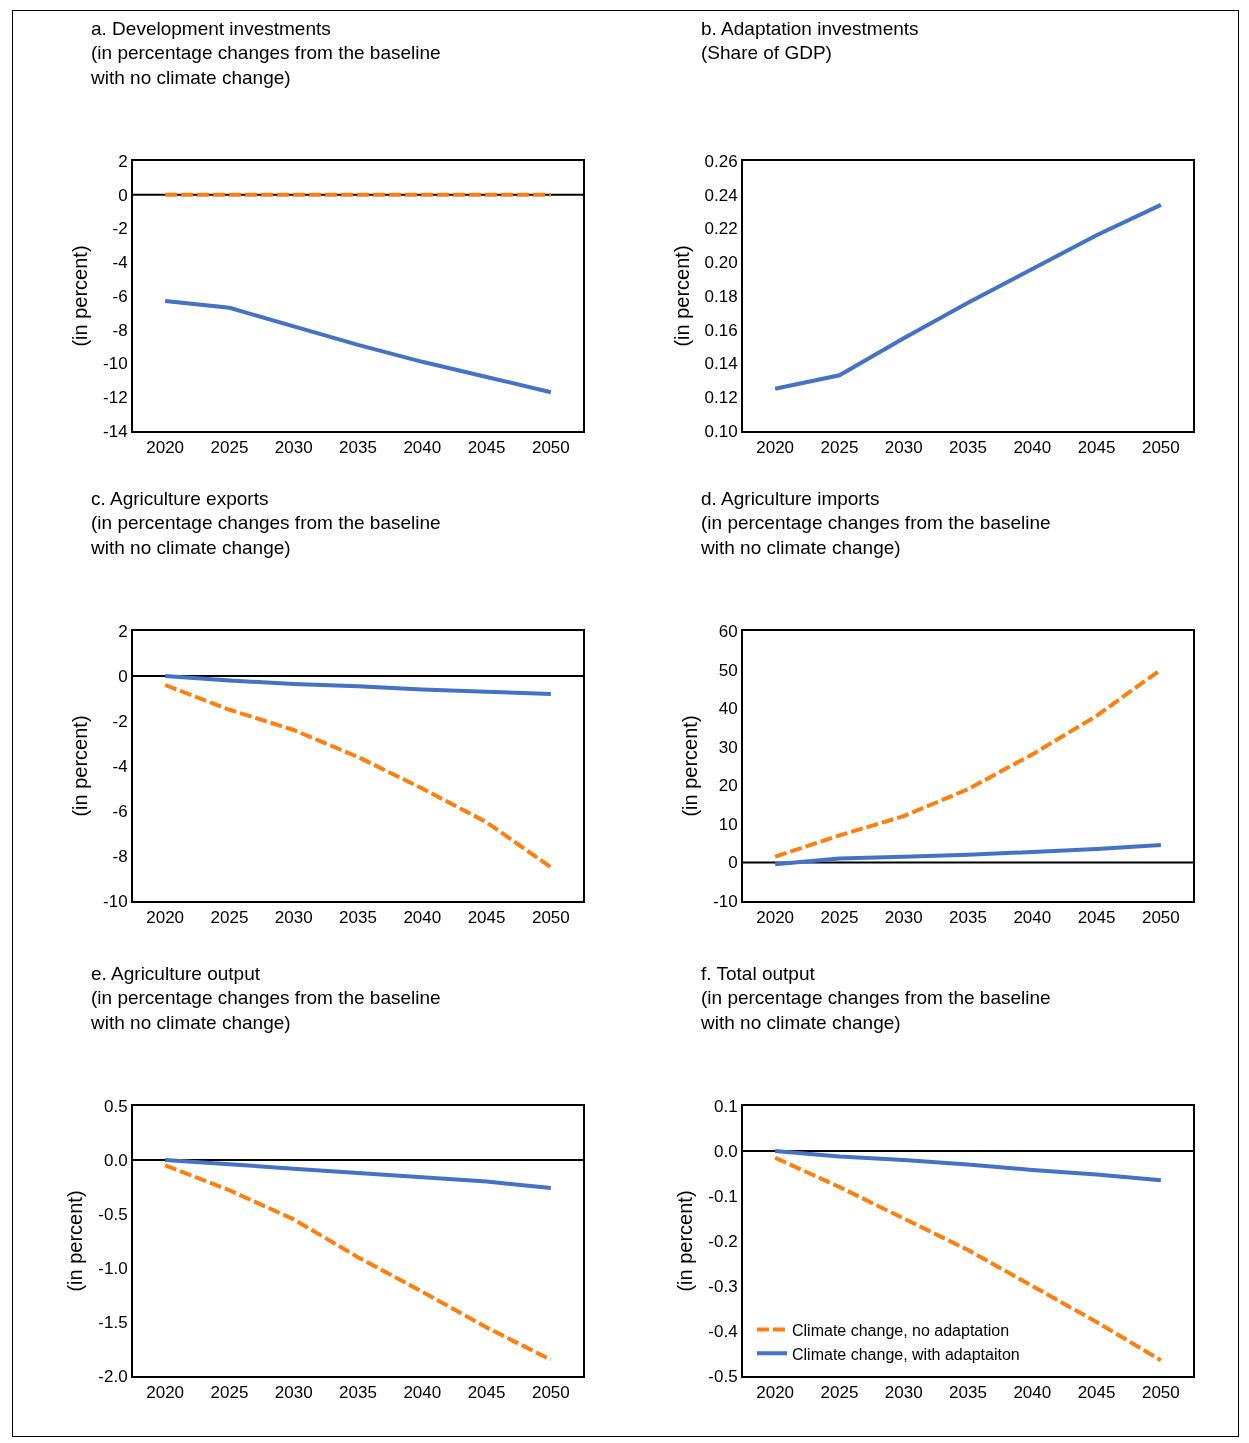  What do you see at coordinates (728, 631) in the screenshot?
I see `y-tick-label: 60` at bounding box center [728, 631].